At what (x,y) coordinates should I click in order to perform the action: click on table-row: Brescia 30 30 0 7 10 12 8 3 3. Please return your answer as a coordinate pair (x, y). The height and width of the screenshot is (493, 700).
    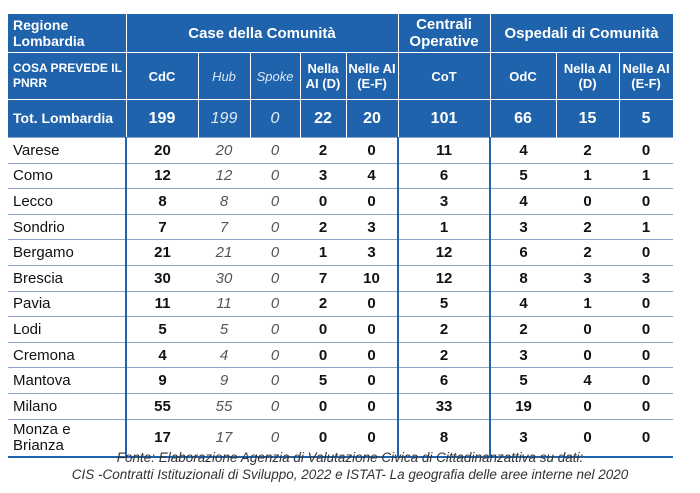
    Looking at the image, I should click on (341, 278).